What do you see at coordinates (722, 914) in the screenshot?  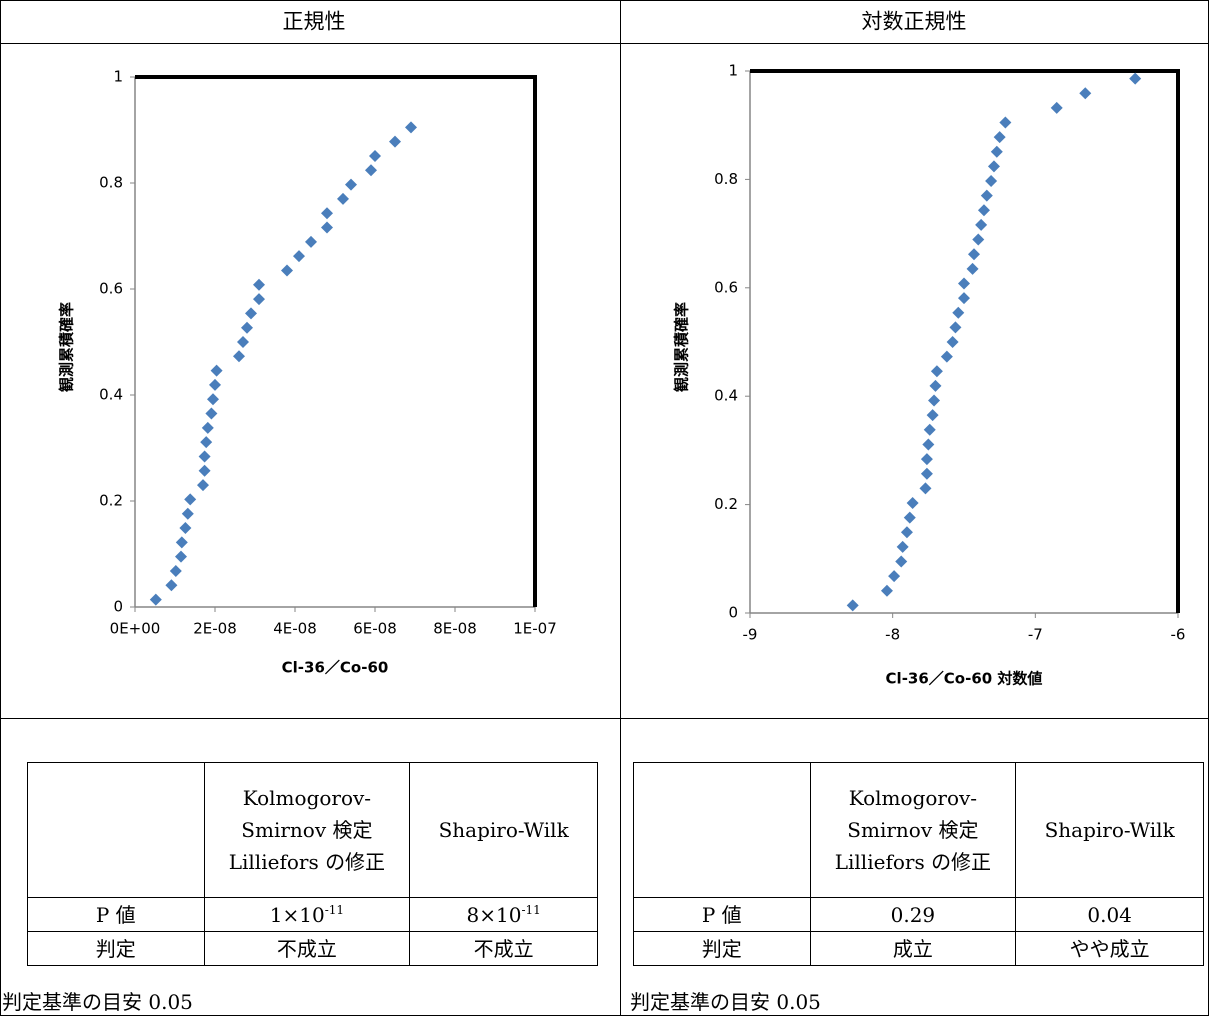 I see `row-header: P 値` at bounding box center [722, 914].